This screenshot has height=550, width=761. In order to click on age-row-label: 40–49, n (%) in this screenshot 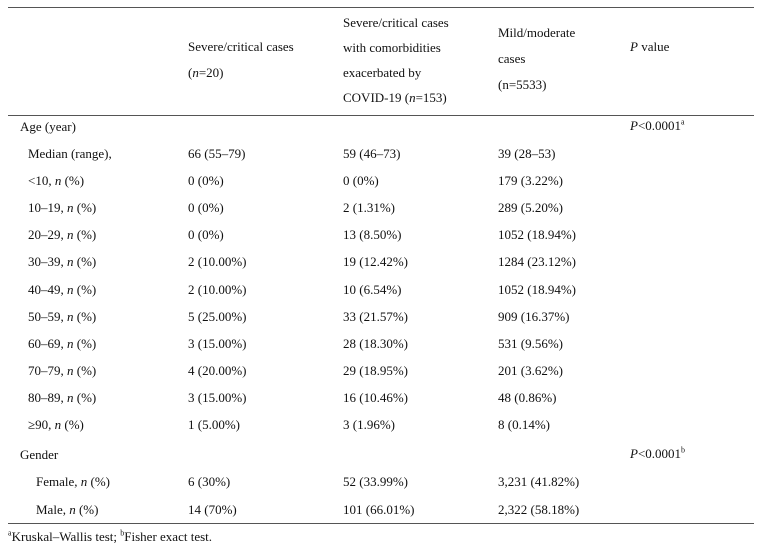, I will do `click(62, 289)`.